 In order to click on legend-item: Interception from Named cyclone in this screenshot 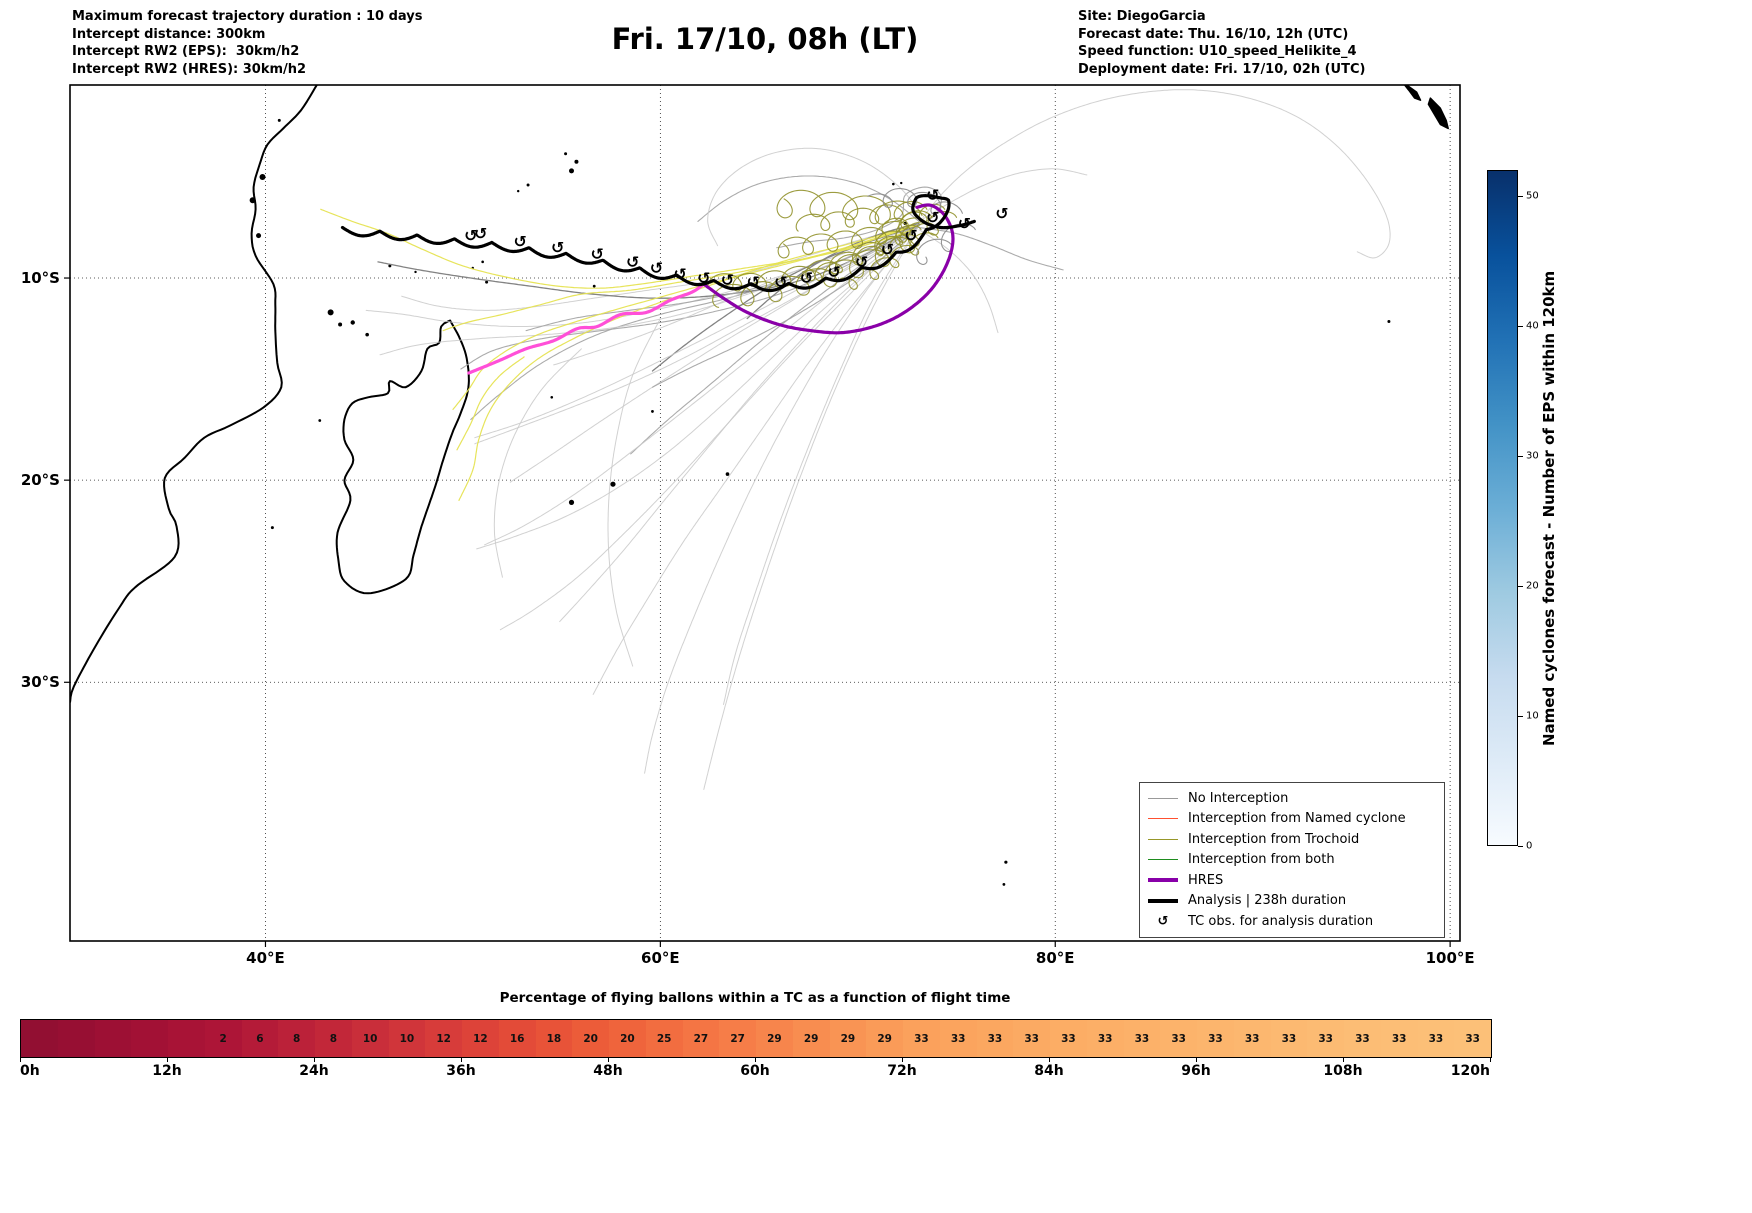, I will do `click(1292, 819)`.